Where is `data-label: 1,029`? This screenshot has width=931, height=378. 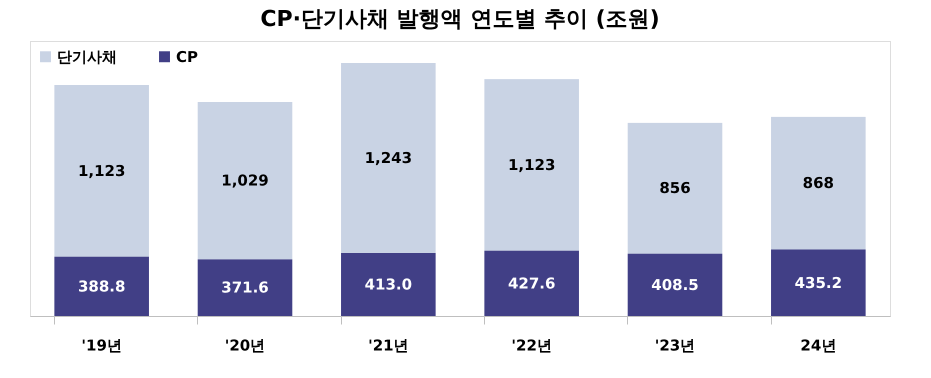
data-label: 1,029 is located at coordinates (245, 181).